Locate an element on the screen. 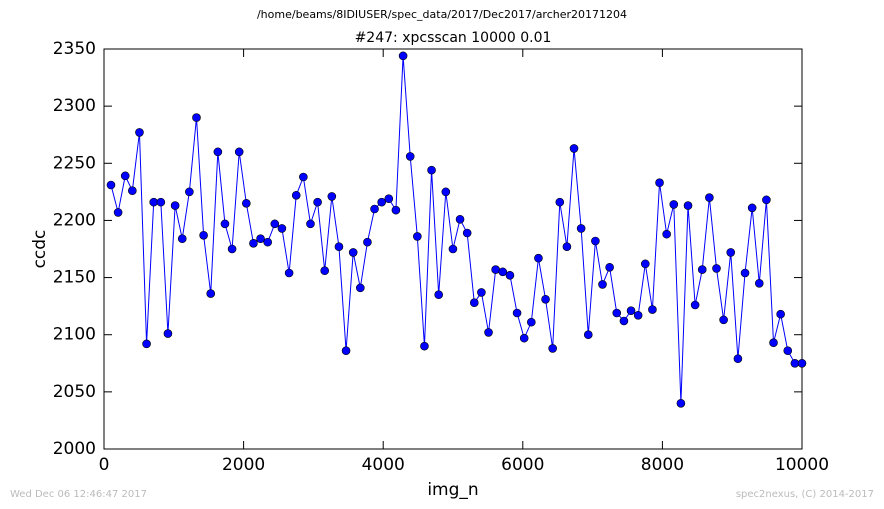 This screenshot has width=884, height=509. x-tick-label: 4000 is located at coordinates (383, 465).